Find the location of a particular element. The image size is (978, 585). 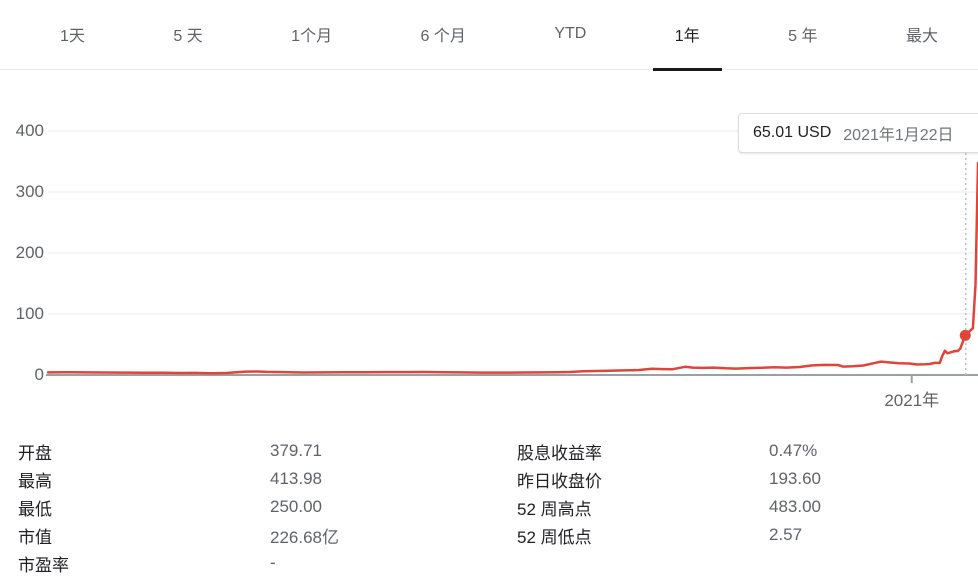

y-axis-tick-label: 100 is located at coordinates (29, 313).